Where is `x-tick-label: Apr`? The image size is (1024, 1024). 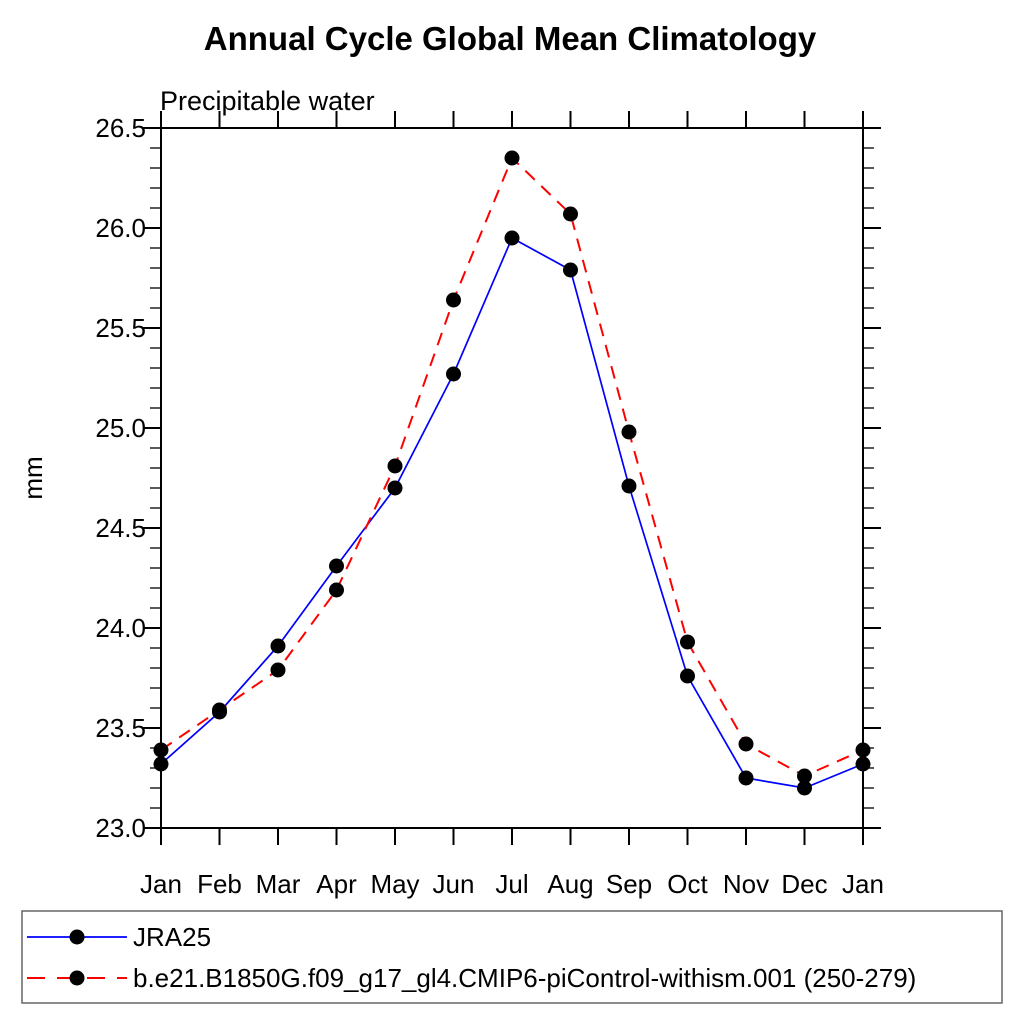 x-tick-label: Apr is located at coordinates (336, 884).